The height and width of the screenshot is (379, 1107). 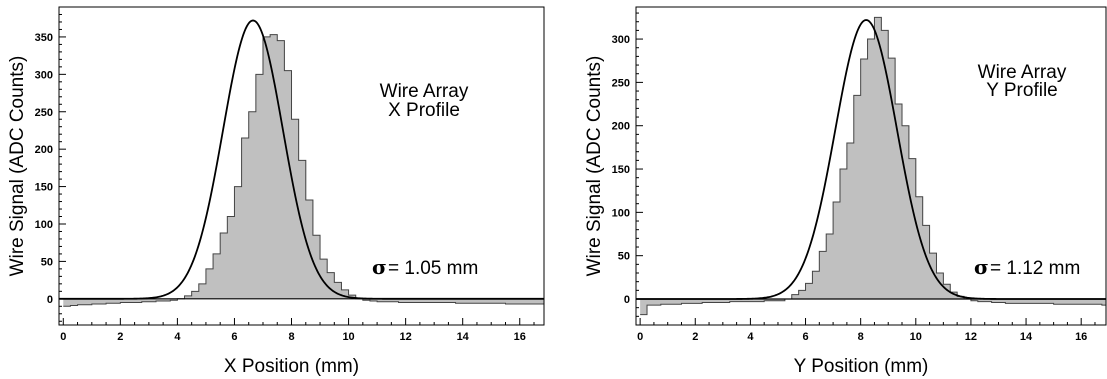 What do you see at coordinates (44, 113) in the screenshot?
I see `x-y-tick-label: 250` at bounding box center [44, 113].